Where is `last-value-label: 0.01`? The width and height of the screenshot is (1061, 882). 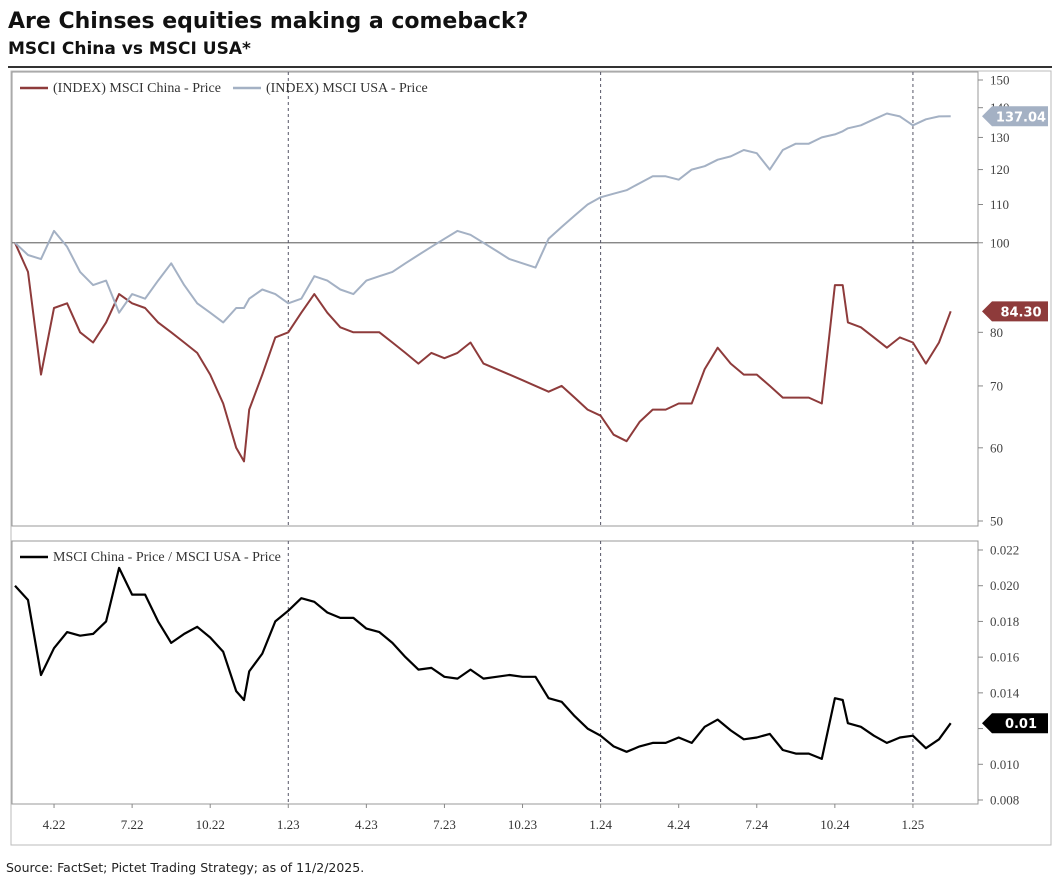
last-value-label: 0.01 is located at coordinates (1021, 724).